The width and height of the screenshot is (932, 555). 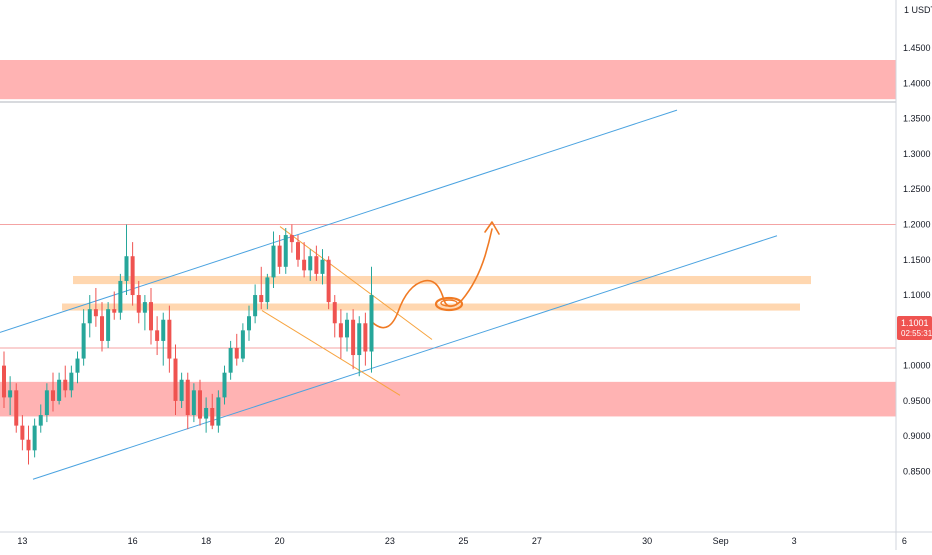 What do you see at coordinates (721, 541) in the screenshot?
I see `date-tick-label: Sep` at bounding box center [721, 541].